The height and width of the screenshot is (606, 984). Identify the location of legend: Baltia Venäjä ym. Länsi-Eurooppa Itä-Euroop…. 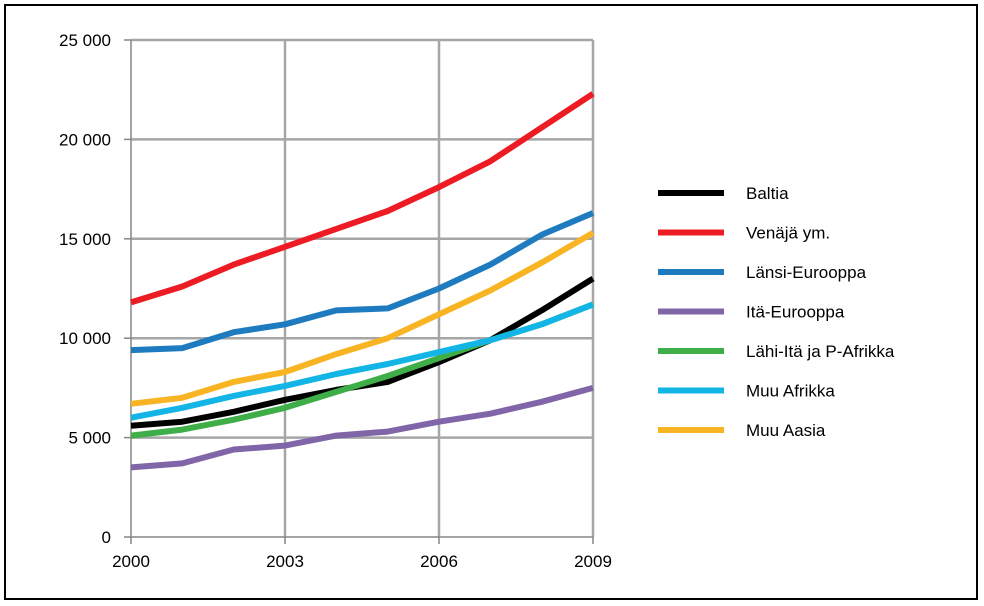
(776, 312).